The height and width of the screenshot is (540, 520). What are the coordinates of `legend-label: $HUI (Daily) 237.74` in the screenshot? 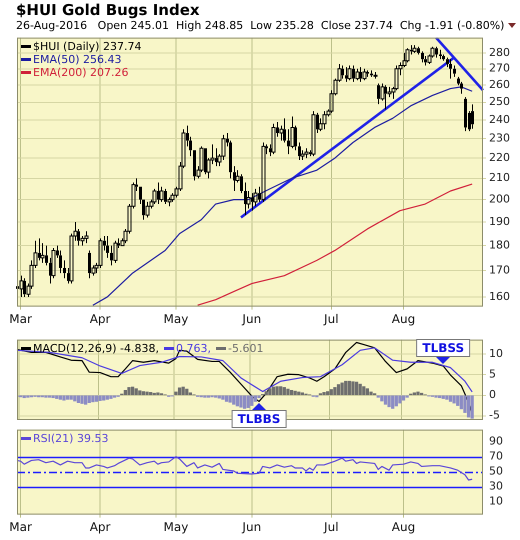 It's located at (87, 46).